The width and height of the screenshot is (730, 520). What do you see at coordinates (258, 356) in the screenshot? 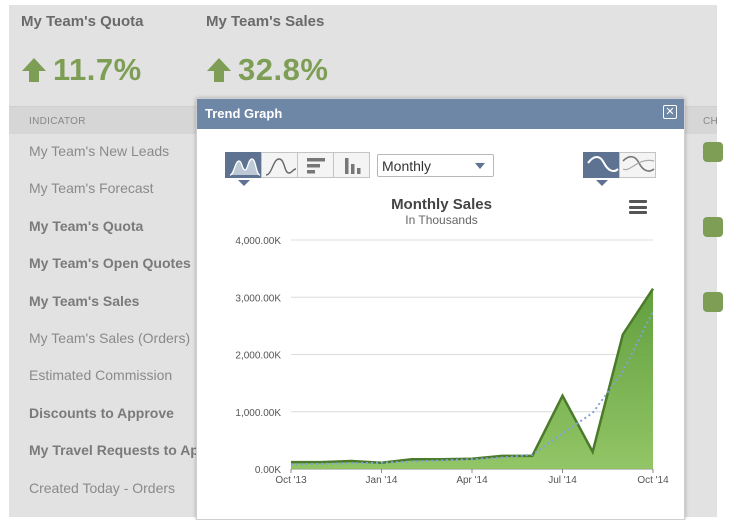
I see `y-tick-label: 2,000.00K` at bounding box center [258, 356].